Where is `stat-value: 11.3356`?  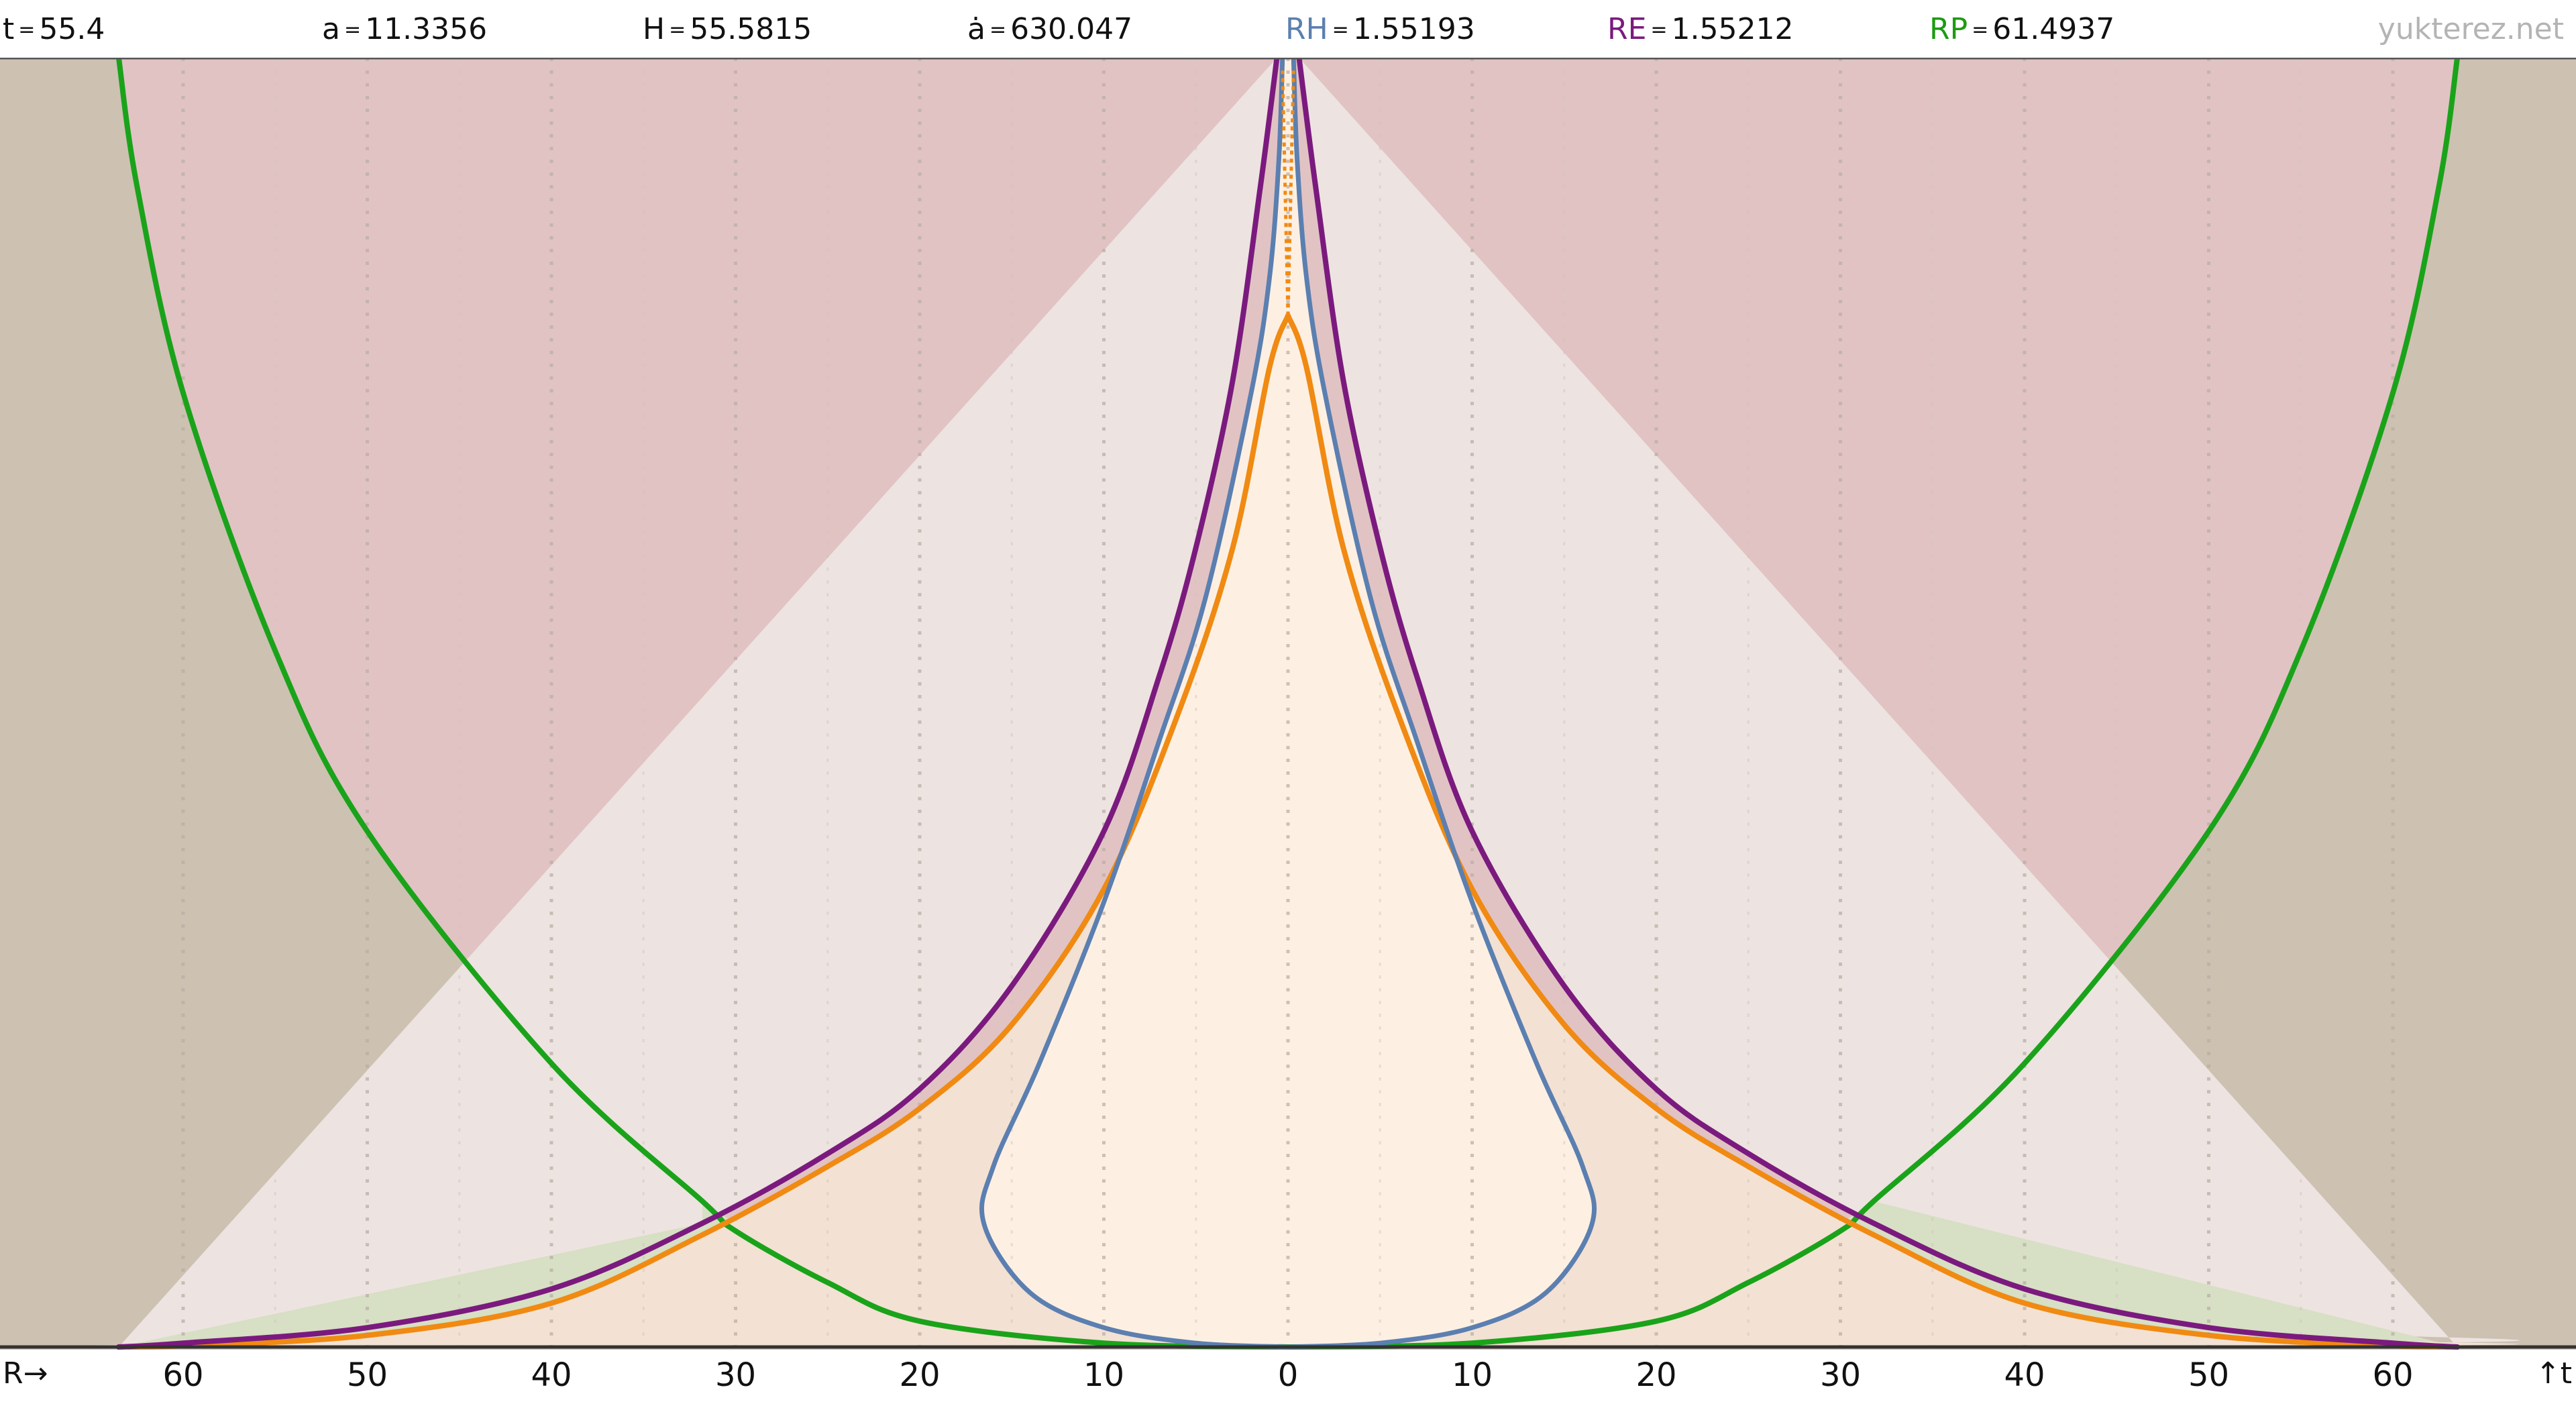 stat-value: 11.3356 is located at coordinates (426, 29).